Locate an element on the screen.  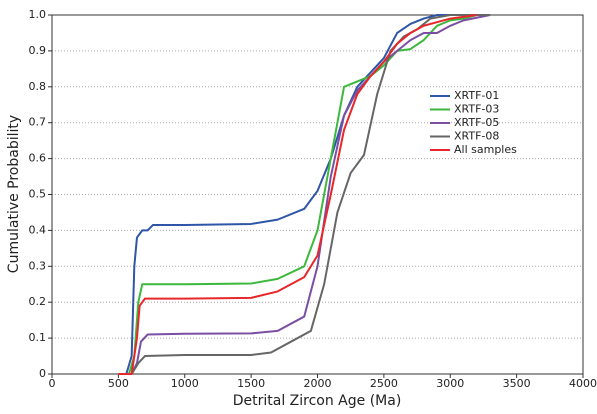
y-tick-label: 0.7 is located at coordinates (38, 122).